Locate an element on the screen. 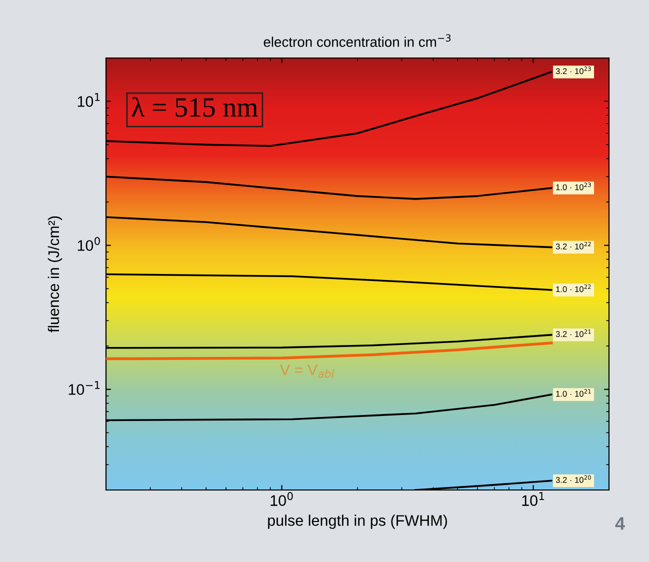  legend-label: 3.2 · 10$^{22}$ is located at coordinates (573, 246).